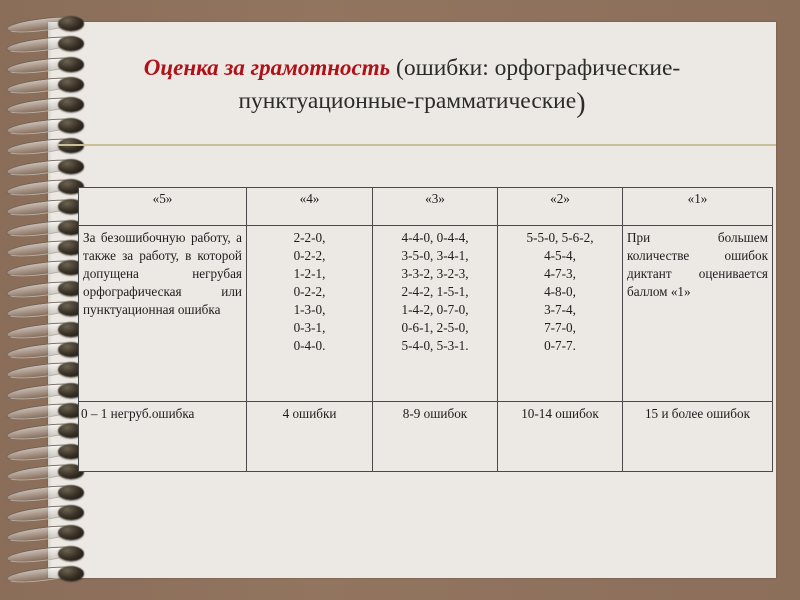 The image size is (800, 600). I want to click on cell-summary-grade-4: 4 ошибки, so click(309, 436).